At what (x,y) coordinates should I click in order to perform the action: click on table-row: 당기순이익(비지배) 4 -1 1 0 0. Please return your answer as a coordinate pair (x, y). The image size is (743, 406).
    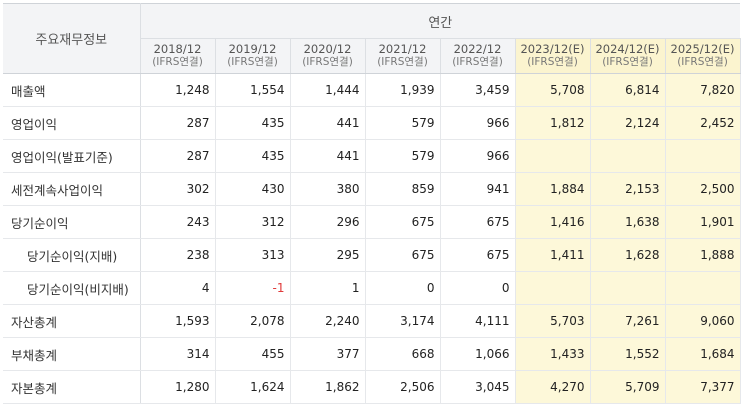
    Looking at the image, I should click on (372, 288).